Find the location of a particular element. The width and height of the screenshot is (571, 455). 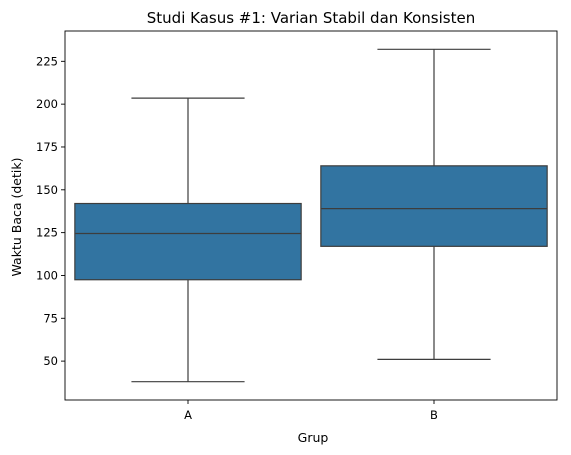

y-axis-label: Waktu Baca (detik) is located at coordinates (16, 217).